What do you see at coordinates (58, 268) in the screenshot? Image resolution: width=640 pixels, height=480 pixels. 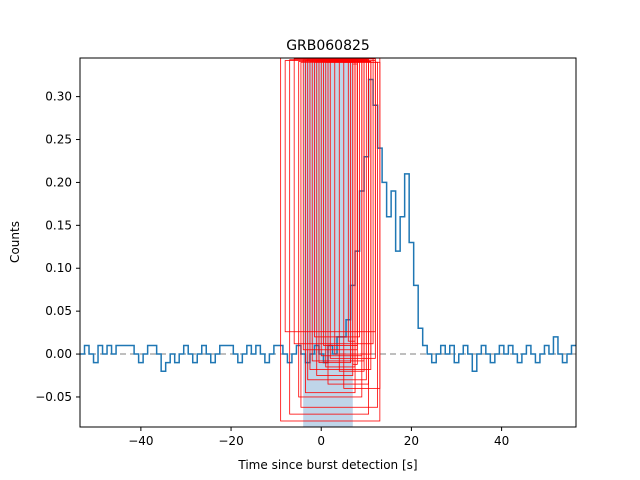 I see `y-tick-label: 0.10` at bounding box center [58, 268].